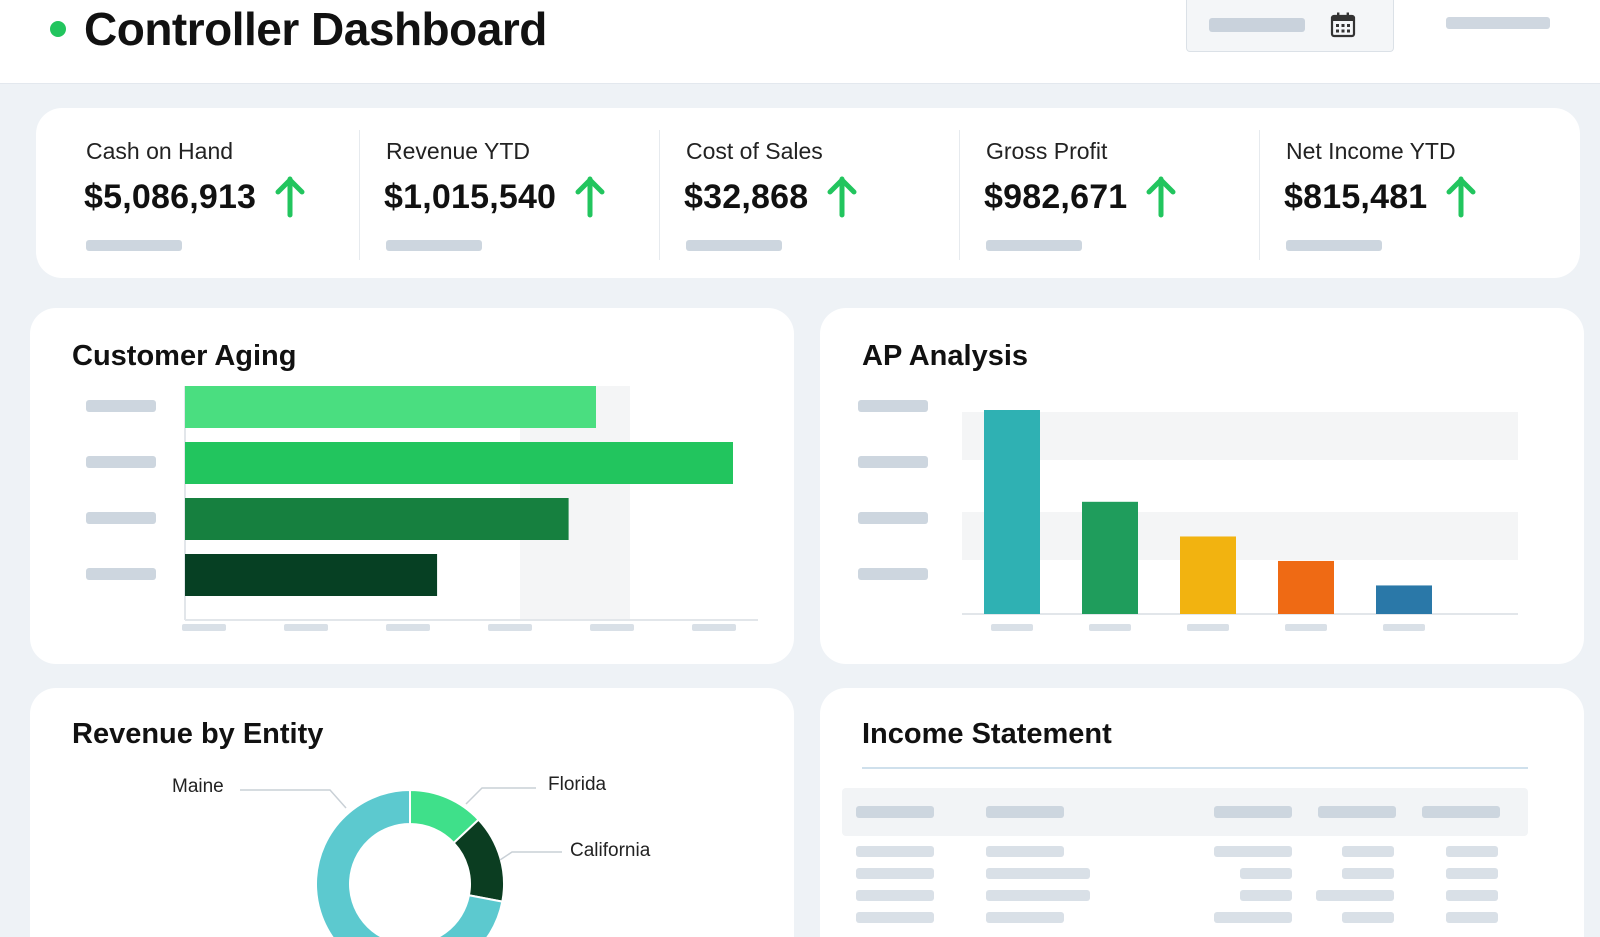 The height and width of the screenshot is (937, 1600). I want to click on kpi-value: $32,868, so click(746, 196).